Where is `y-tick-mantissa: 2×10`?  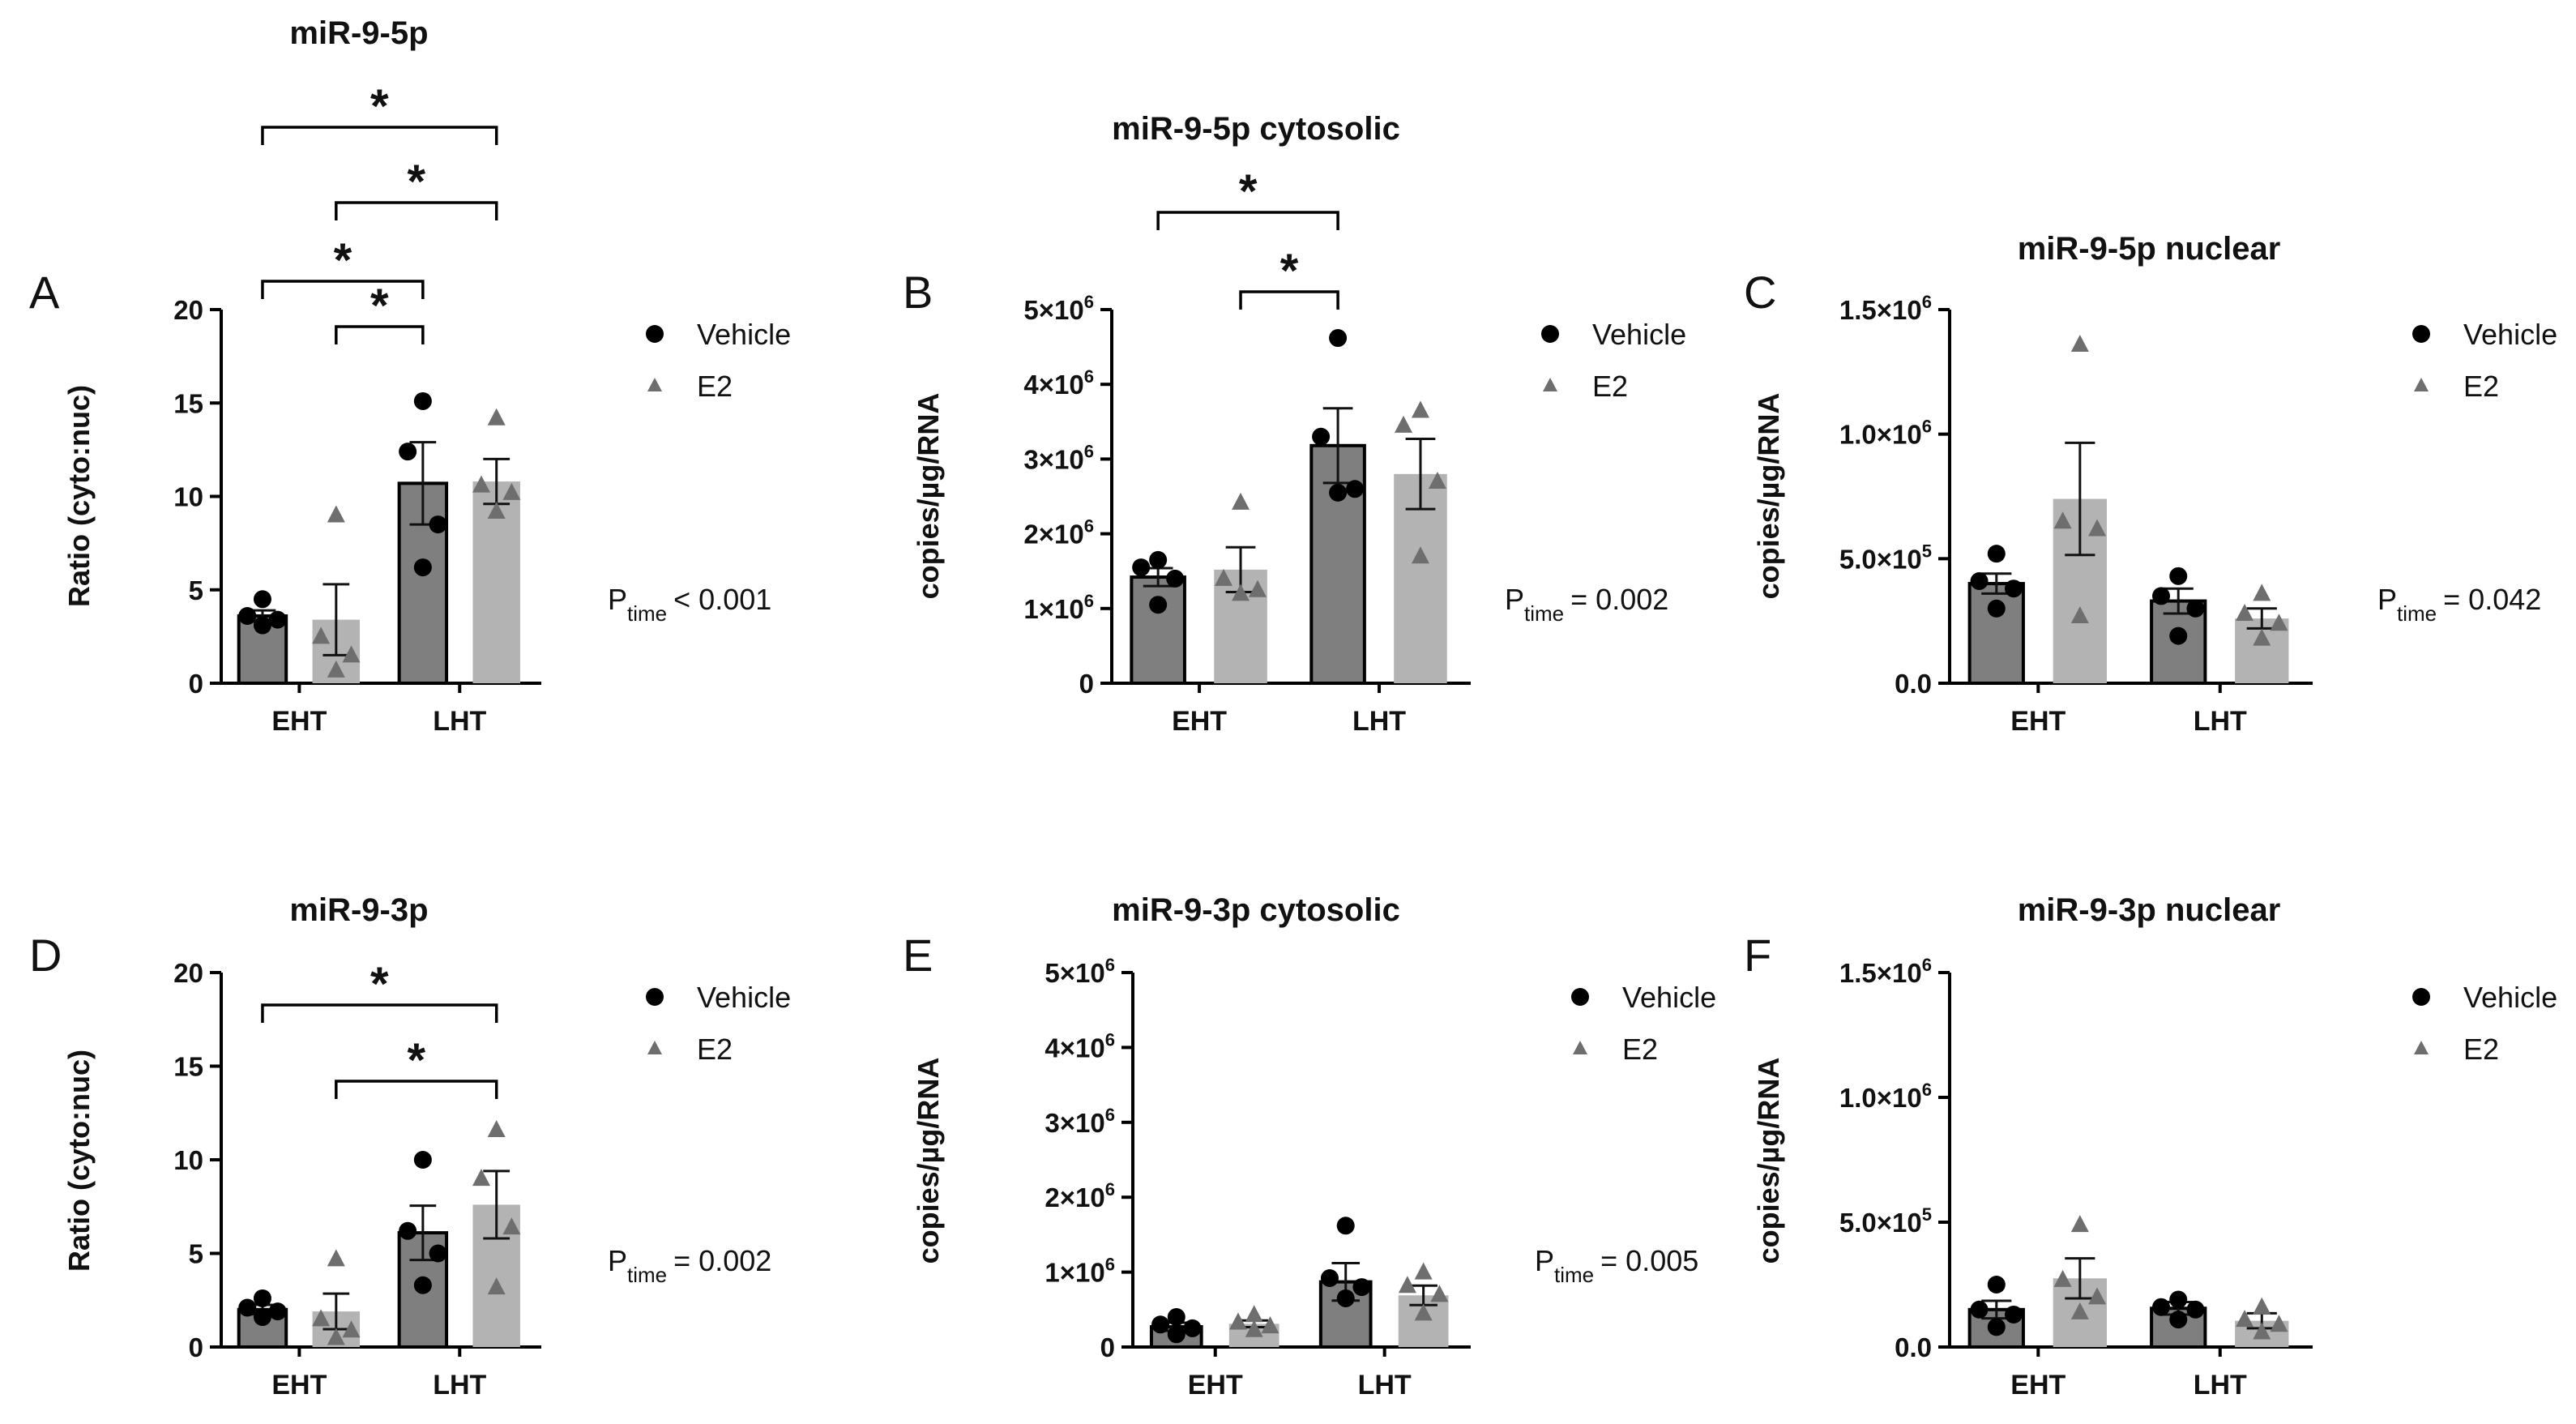 y-tick-mantissa: 2×10 is located at coordinates (1074, 1197).